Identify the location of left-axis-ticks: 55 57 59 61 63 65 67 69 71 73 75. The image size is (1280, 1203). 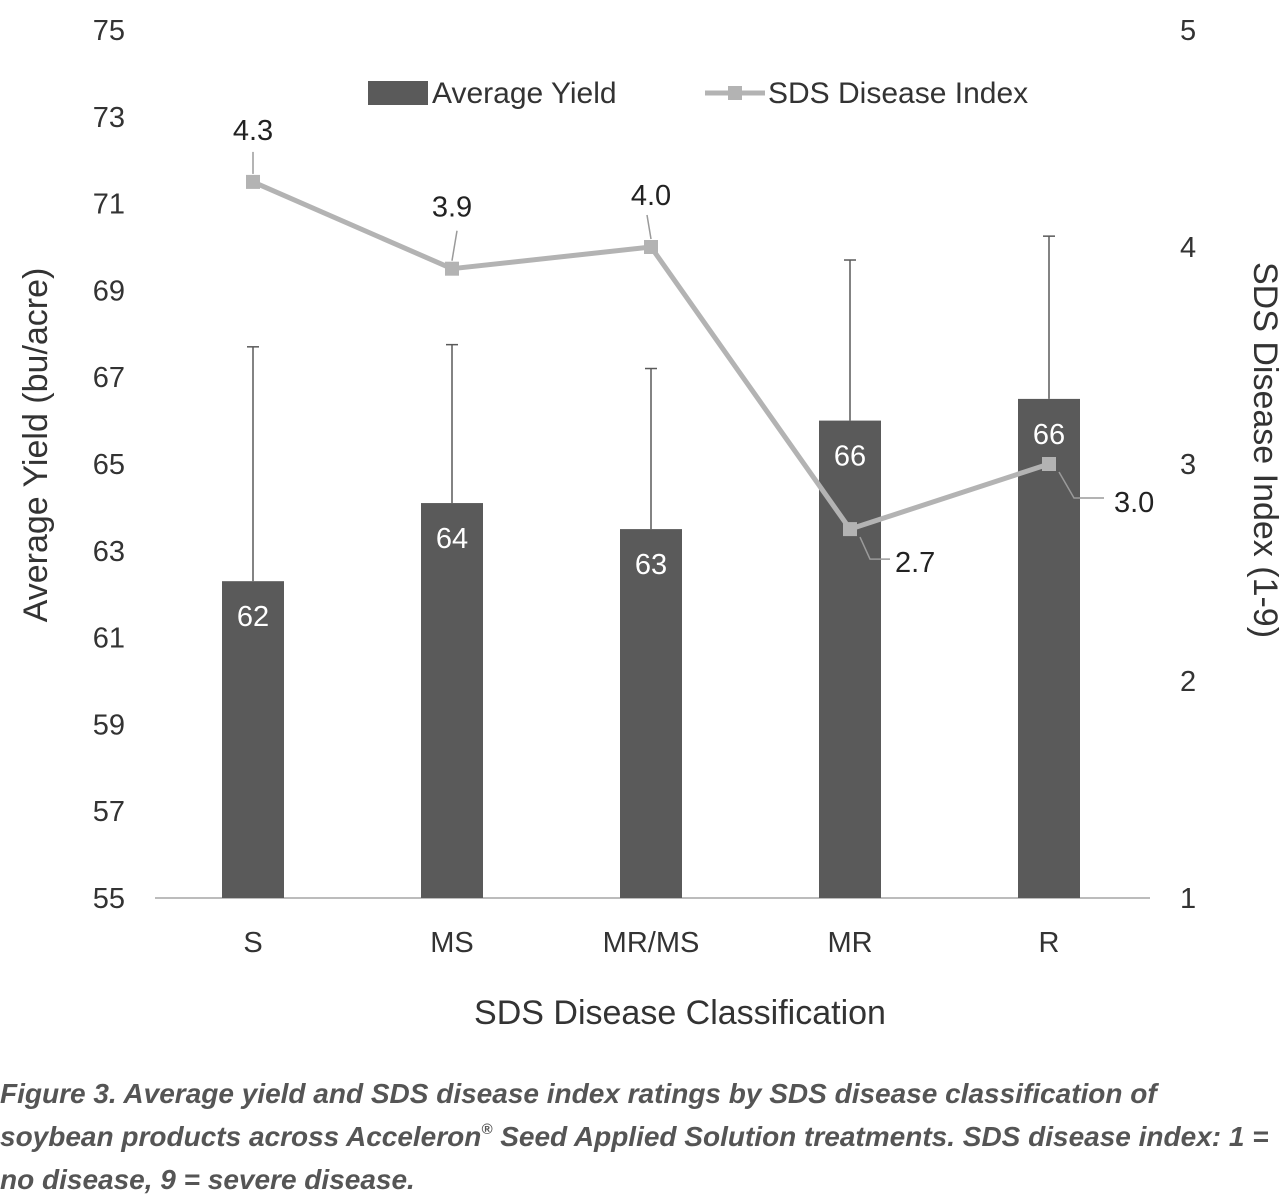
(109, 465).